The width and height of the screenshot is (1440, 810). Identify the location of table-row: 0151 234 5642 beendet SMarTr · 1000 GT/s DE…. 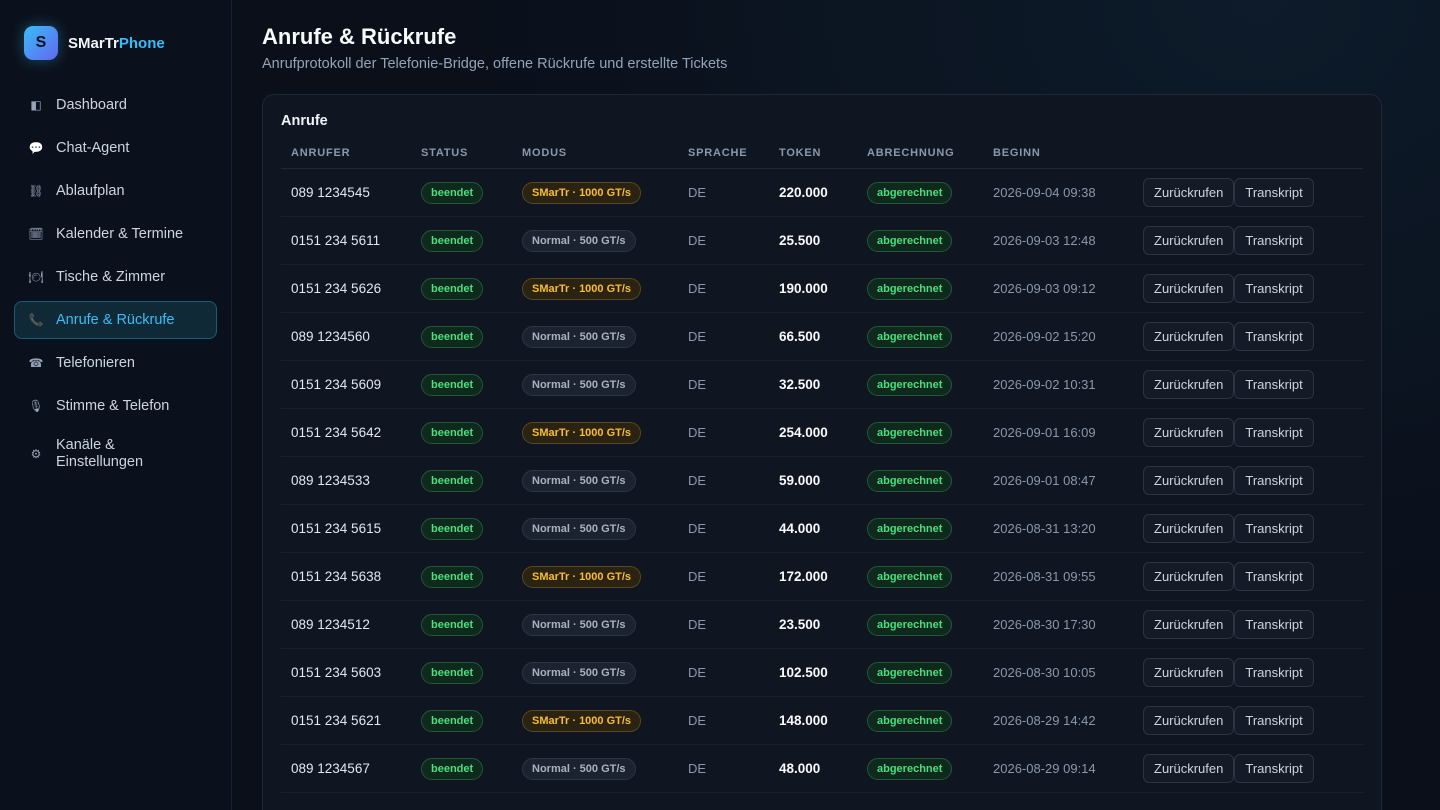
(822, 432).